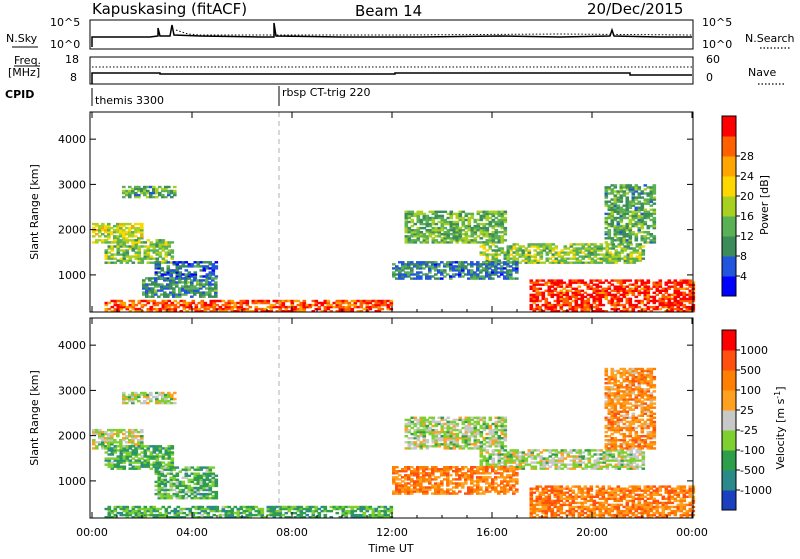  Describe the element at coordinates (72, 230) in the screenshot. I see `y-tick-label: 2000` at that location.